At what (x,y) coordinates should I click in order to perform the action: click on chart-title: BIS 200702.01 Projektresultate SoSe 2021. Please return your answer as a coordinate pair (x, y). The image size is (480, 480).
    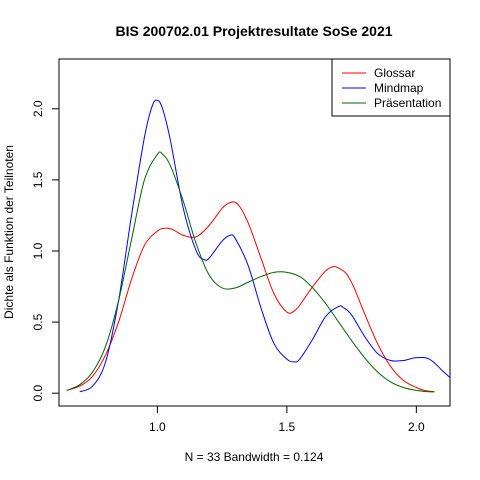
    Looking at the image, I should click on (253, 31).